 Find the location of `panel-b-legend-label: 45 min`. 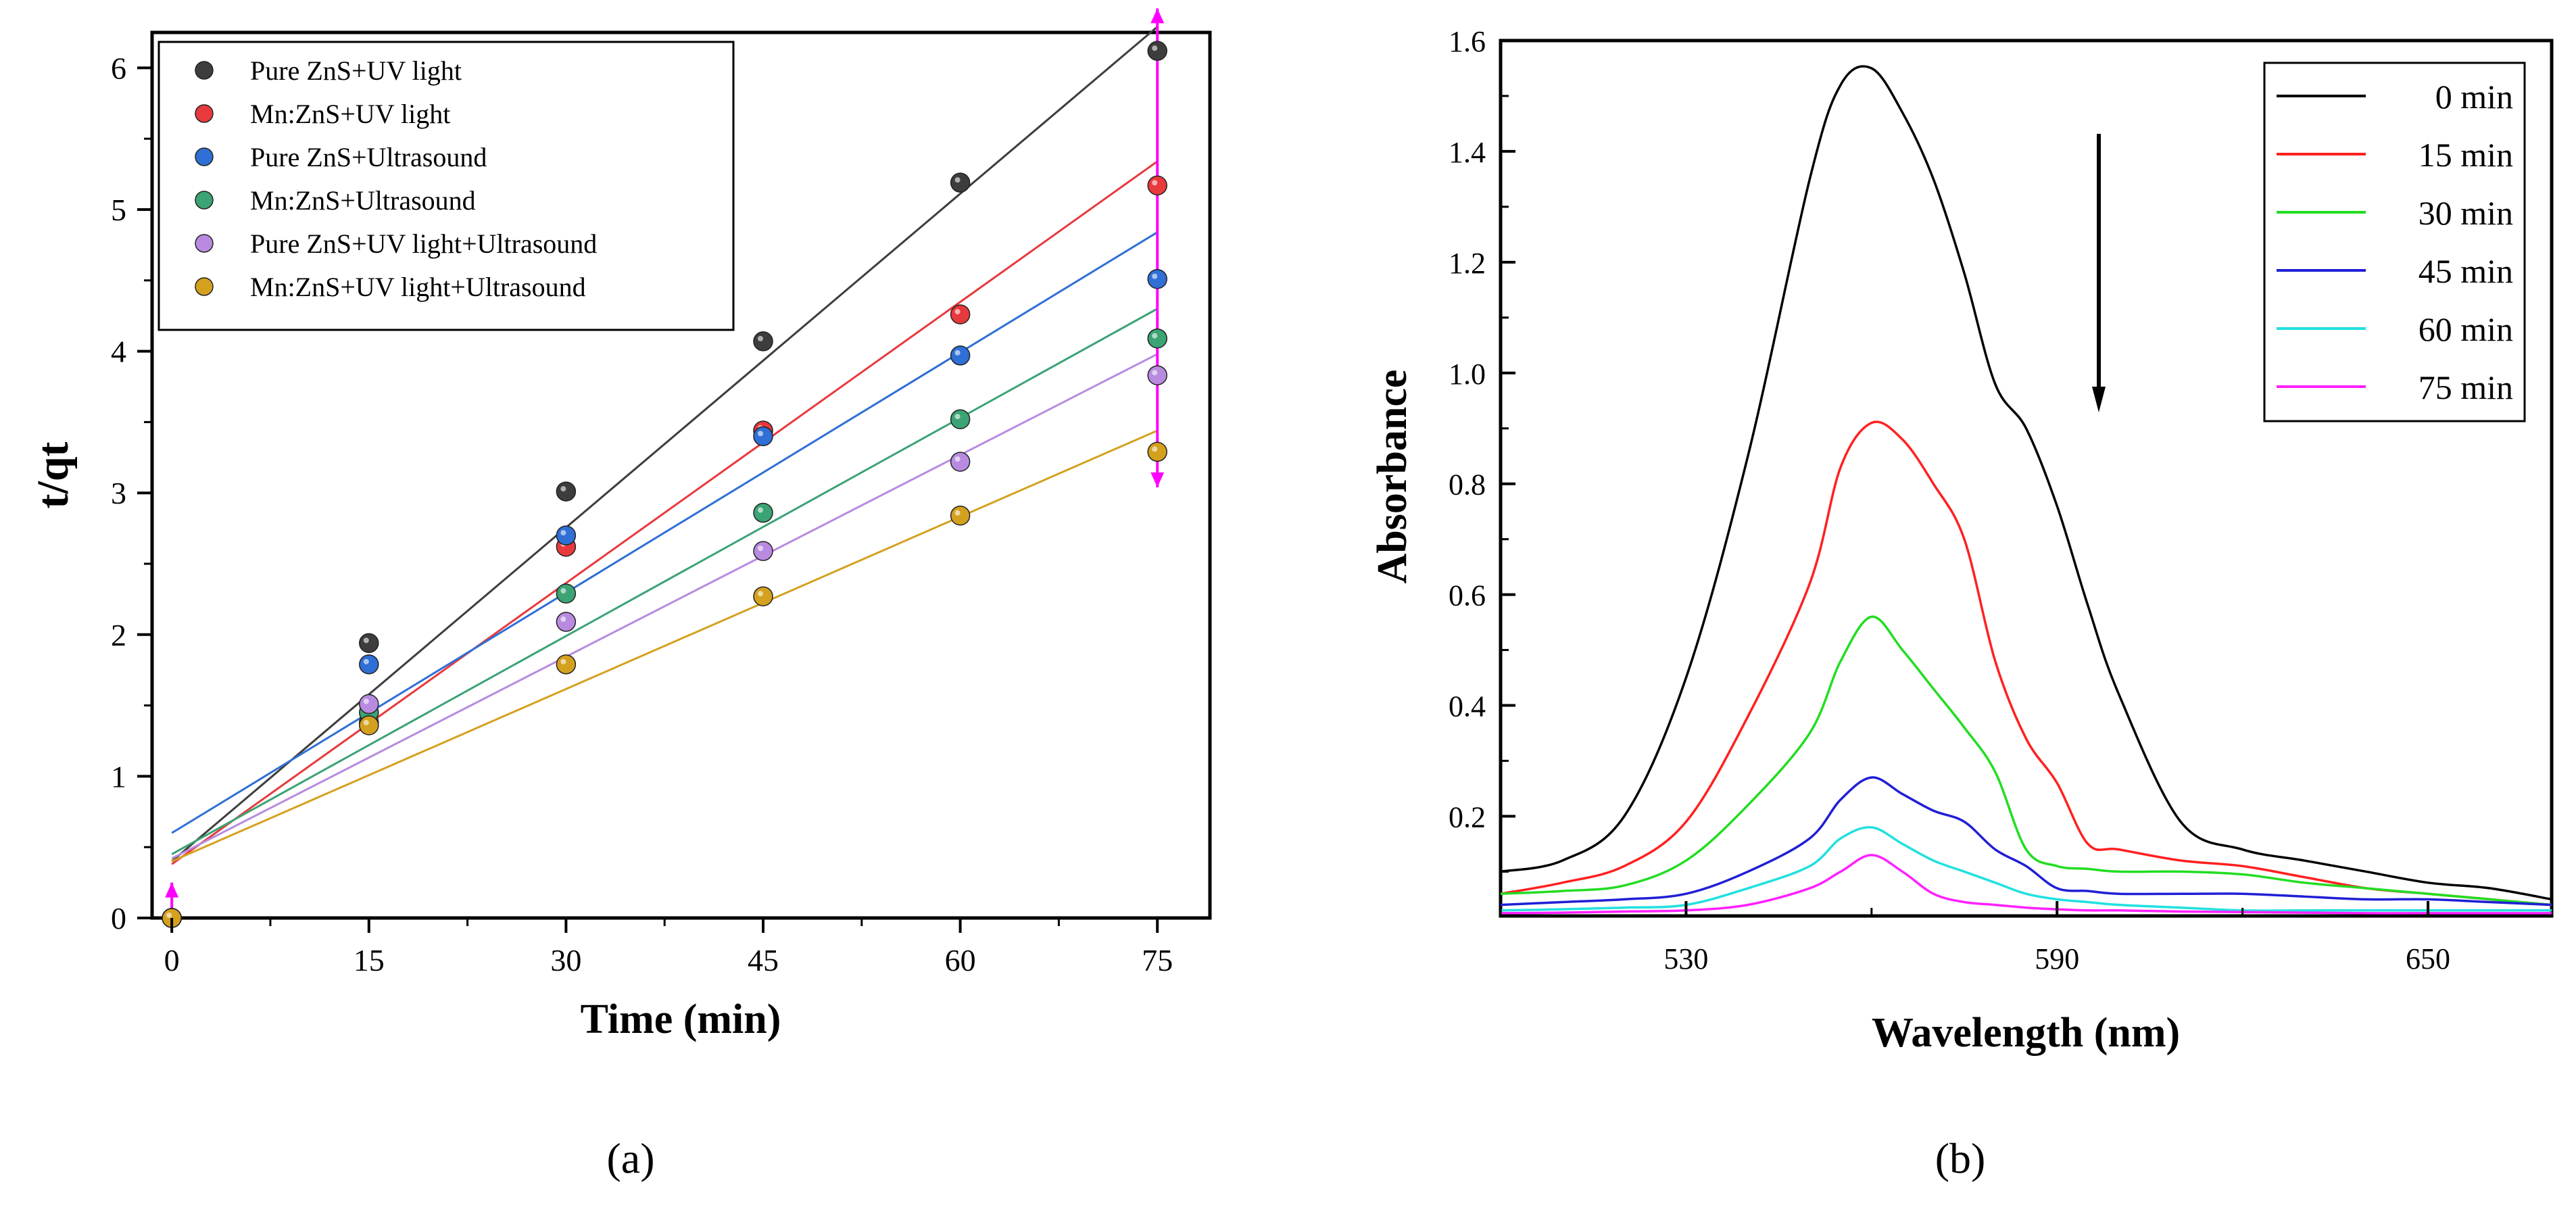

panel-b-legend-label: 45 min is located at coordinates (2466, 271).